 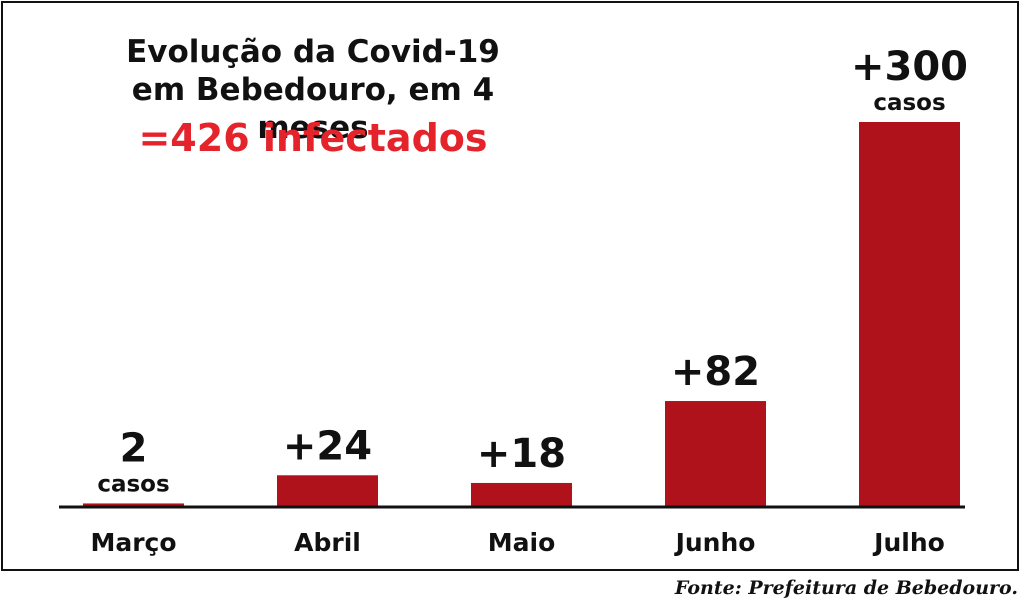 What do you see at coordinates (522, 542) in the screenshot?
I see `category-label-3: Maio` at bounding box center [522, 542].